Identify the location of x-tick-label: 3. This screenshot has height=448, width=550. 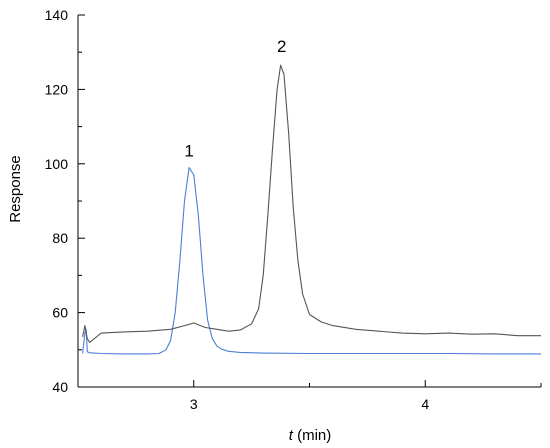
(194, 404).